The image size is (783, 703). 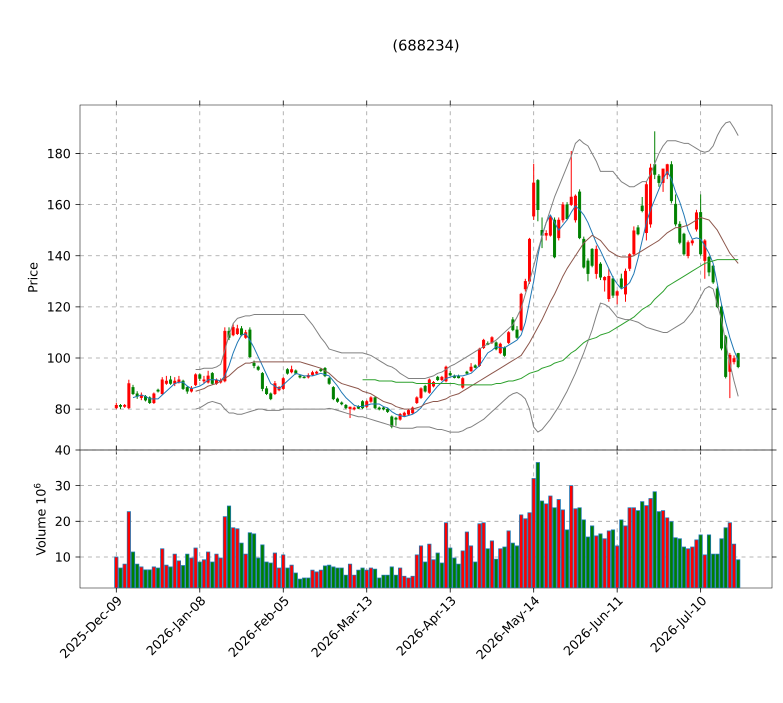 I want to click on y-tick-label: 30, so click(x=63, y=485).